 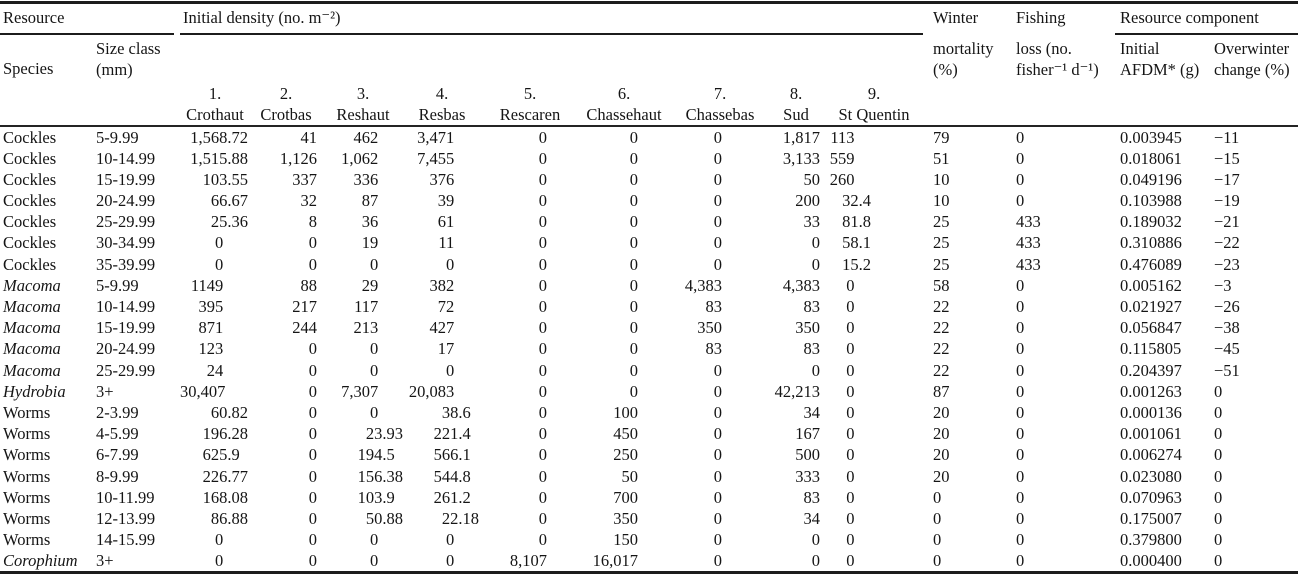 I want to click on size-class-cell: 14-15.99, so click(x=126, y=540).